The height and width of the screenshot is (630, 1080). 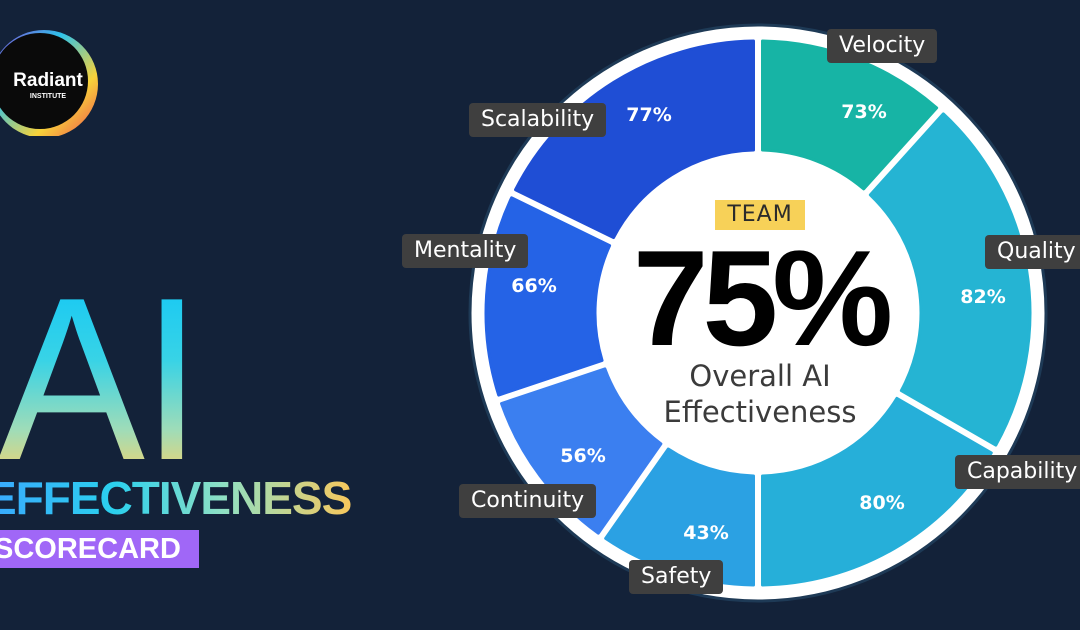 What do you see at coordinates (950, 279) in the screenshot?
I see `segment-quality` at bounding box center [950, 279].